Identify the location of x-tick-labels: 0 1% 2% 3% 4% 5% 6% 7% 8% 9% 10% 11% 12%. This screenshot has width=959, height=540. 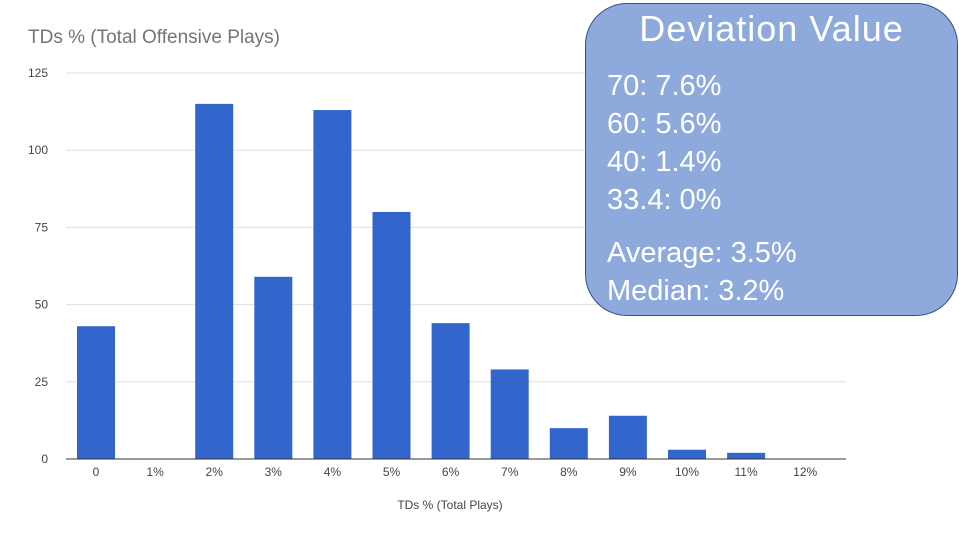
(455, 472).